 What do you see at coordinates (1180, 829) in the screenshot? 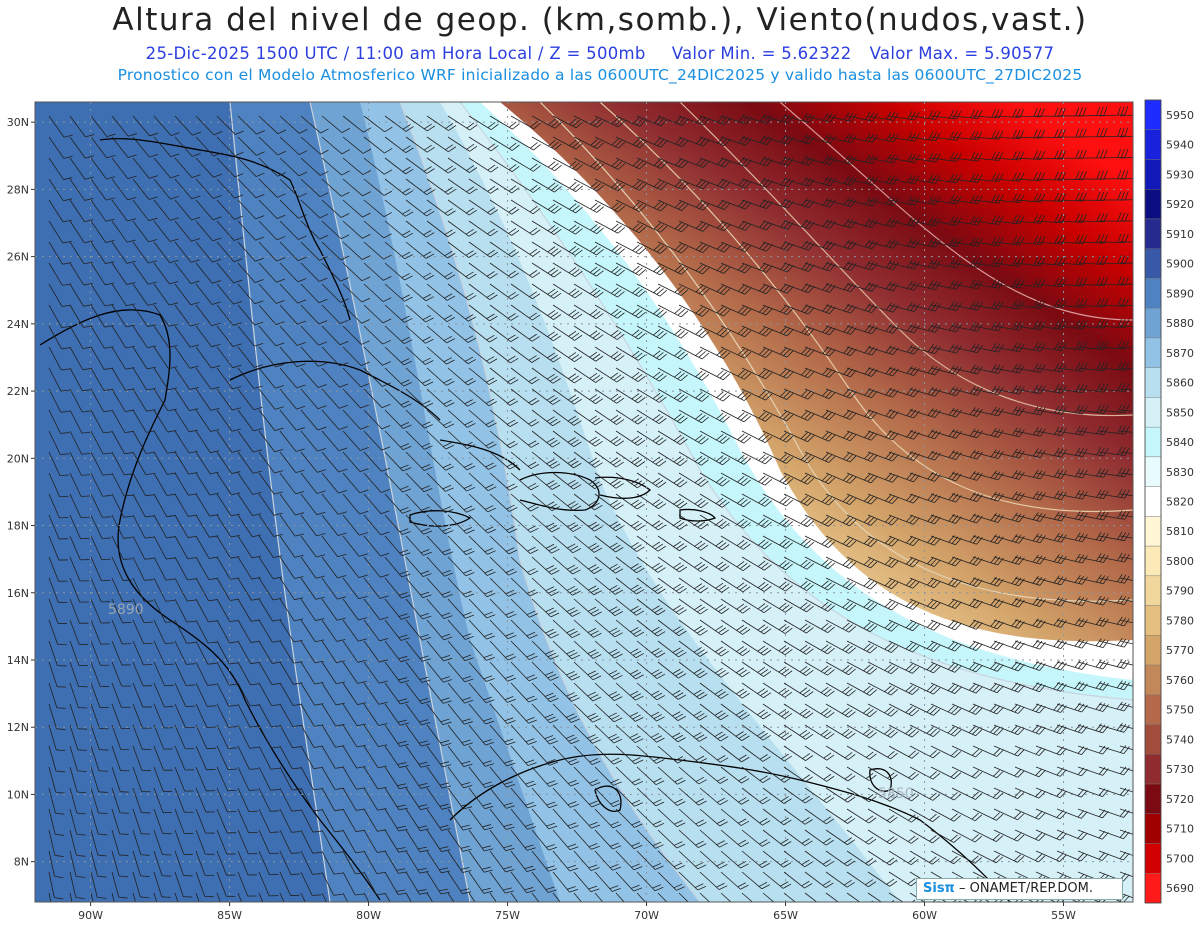
I see `colorbar-label: 5710` at bounding box center [1180, 829].